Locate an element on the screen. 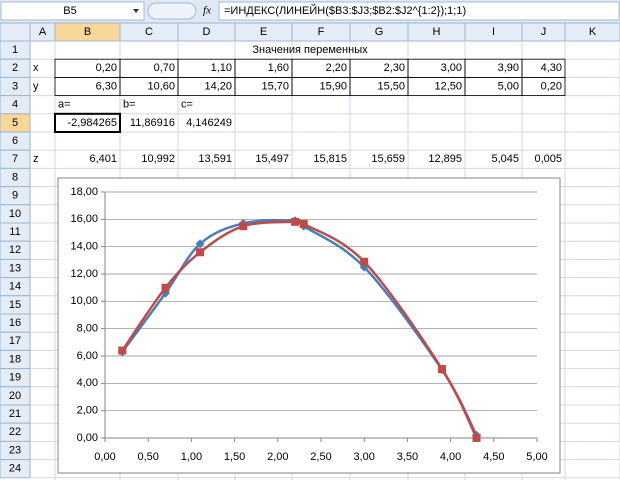 This screenshot has height=480, width=620. y-tick-label: 16,00 is located at coordinates (84, 219).